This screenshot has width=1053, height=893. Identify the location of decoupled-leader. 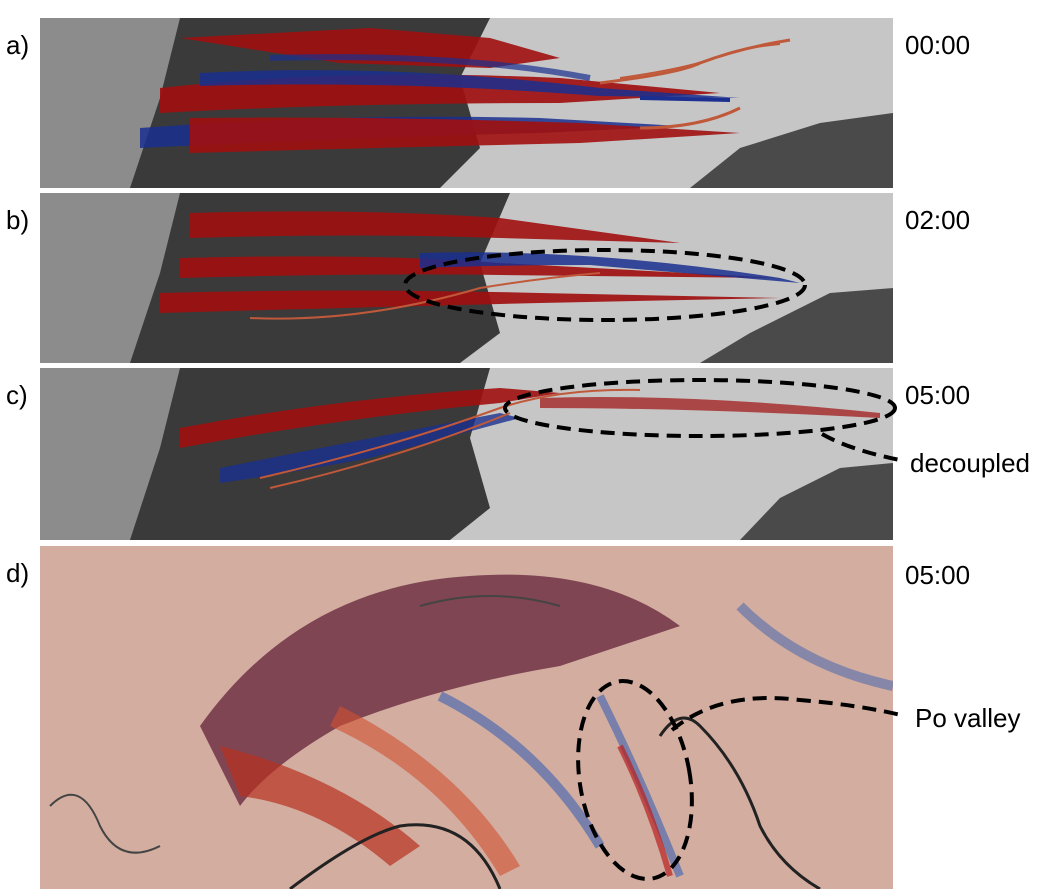
(861, 447).